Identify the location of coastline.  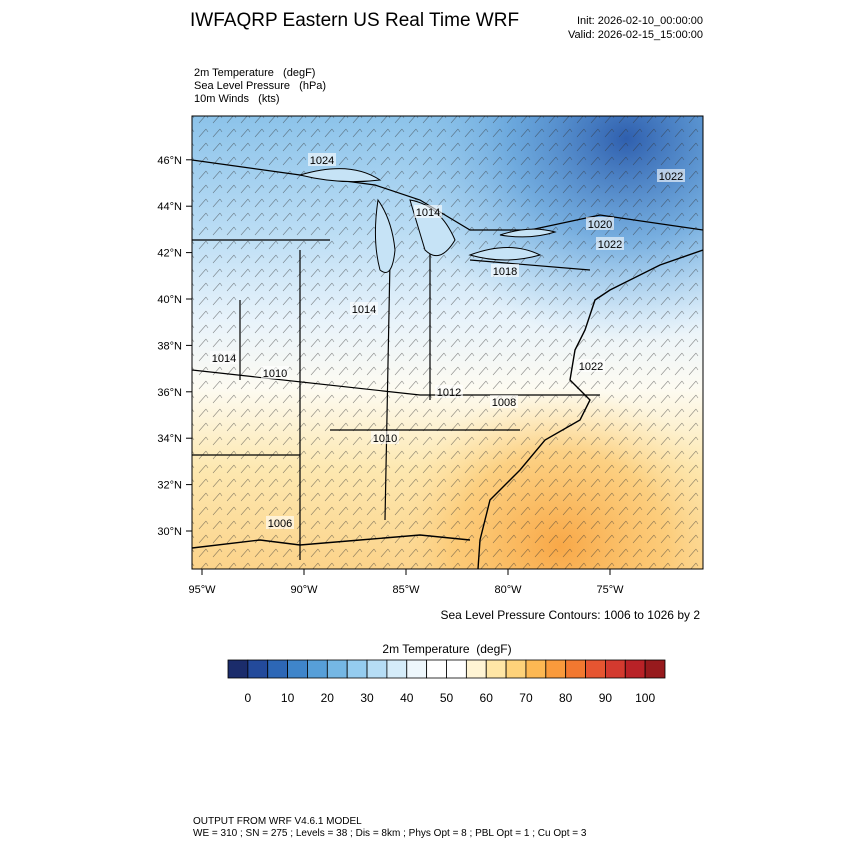
(590, 409).